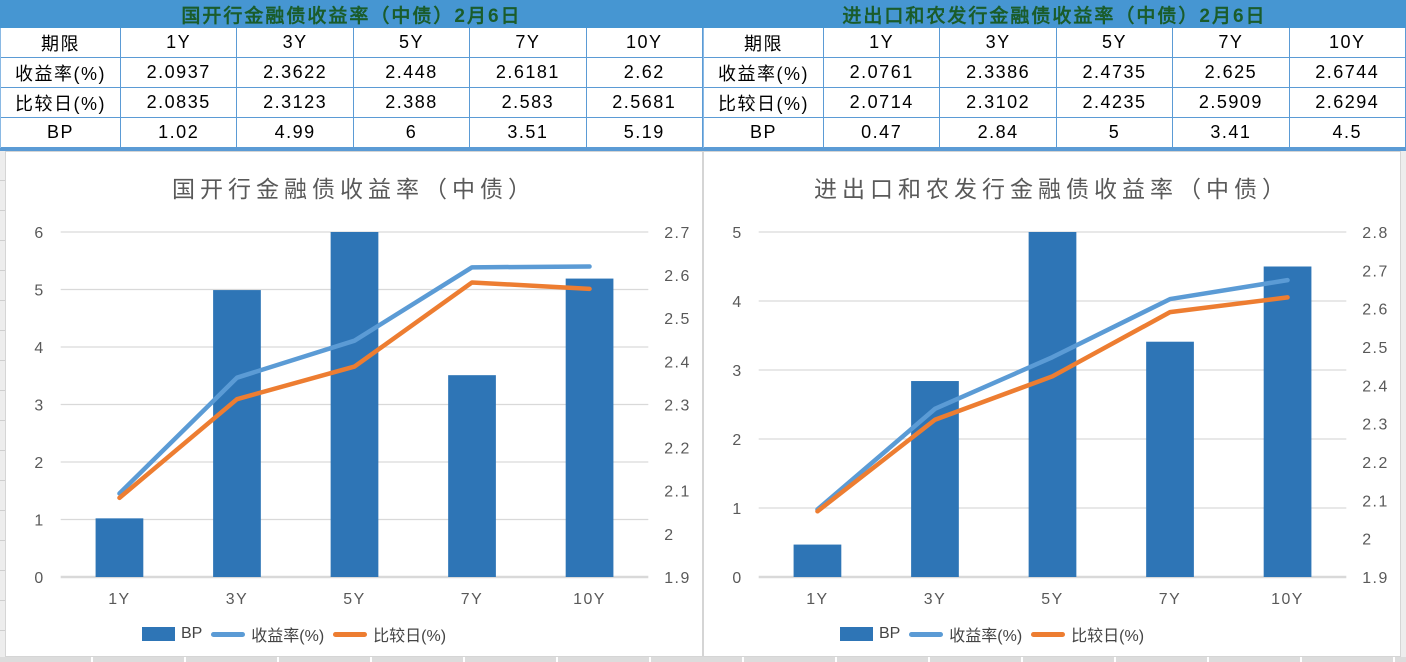  I want to click on value-cell: 2.0761, so click(882, 73).